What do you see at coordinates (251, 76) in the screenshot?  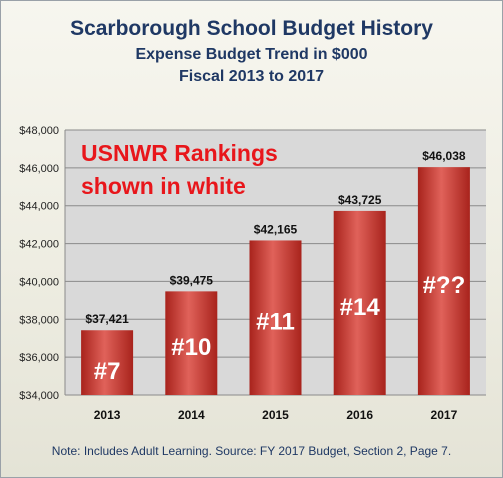 I see `chart-date-range: Fiscal 2013 to 2017` at bounding box center [251, 76].